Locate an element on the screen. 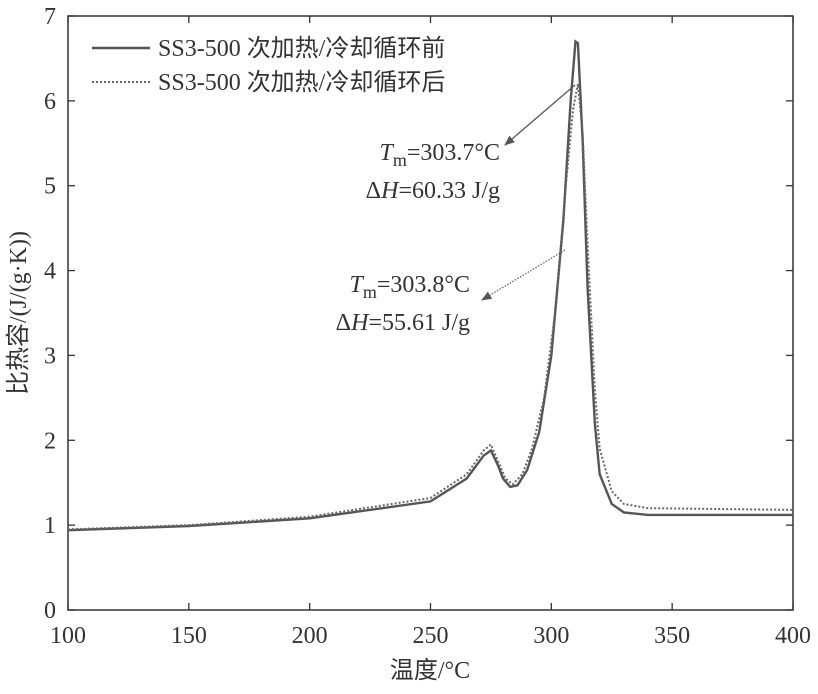 The image size is (818, 694). y-tick-label: 0 is located at coordinates (50, 611).